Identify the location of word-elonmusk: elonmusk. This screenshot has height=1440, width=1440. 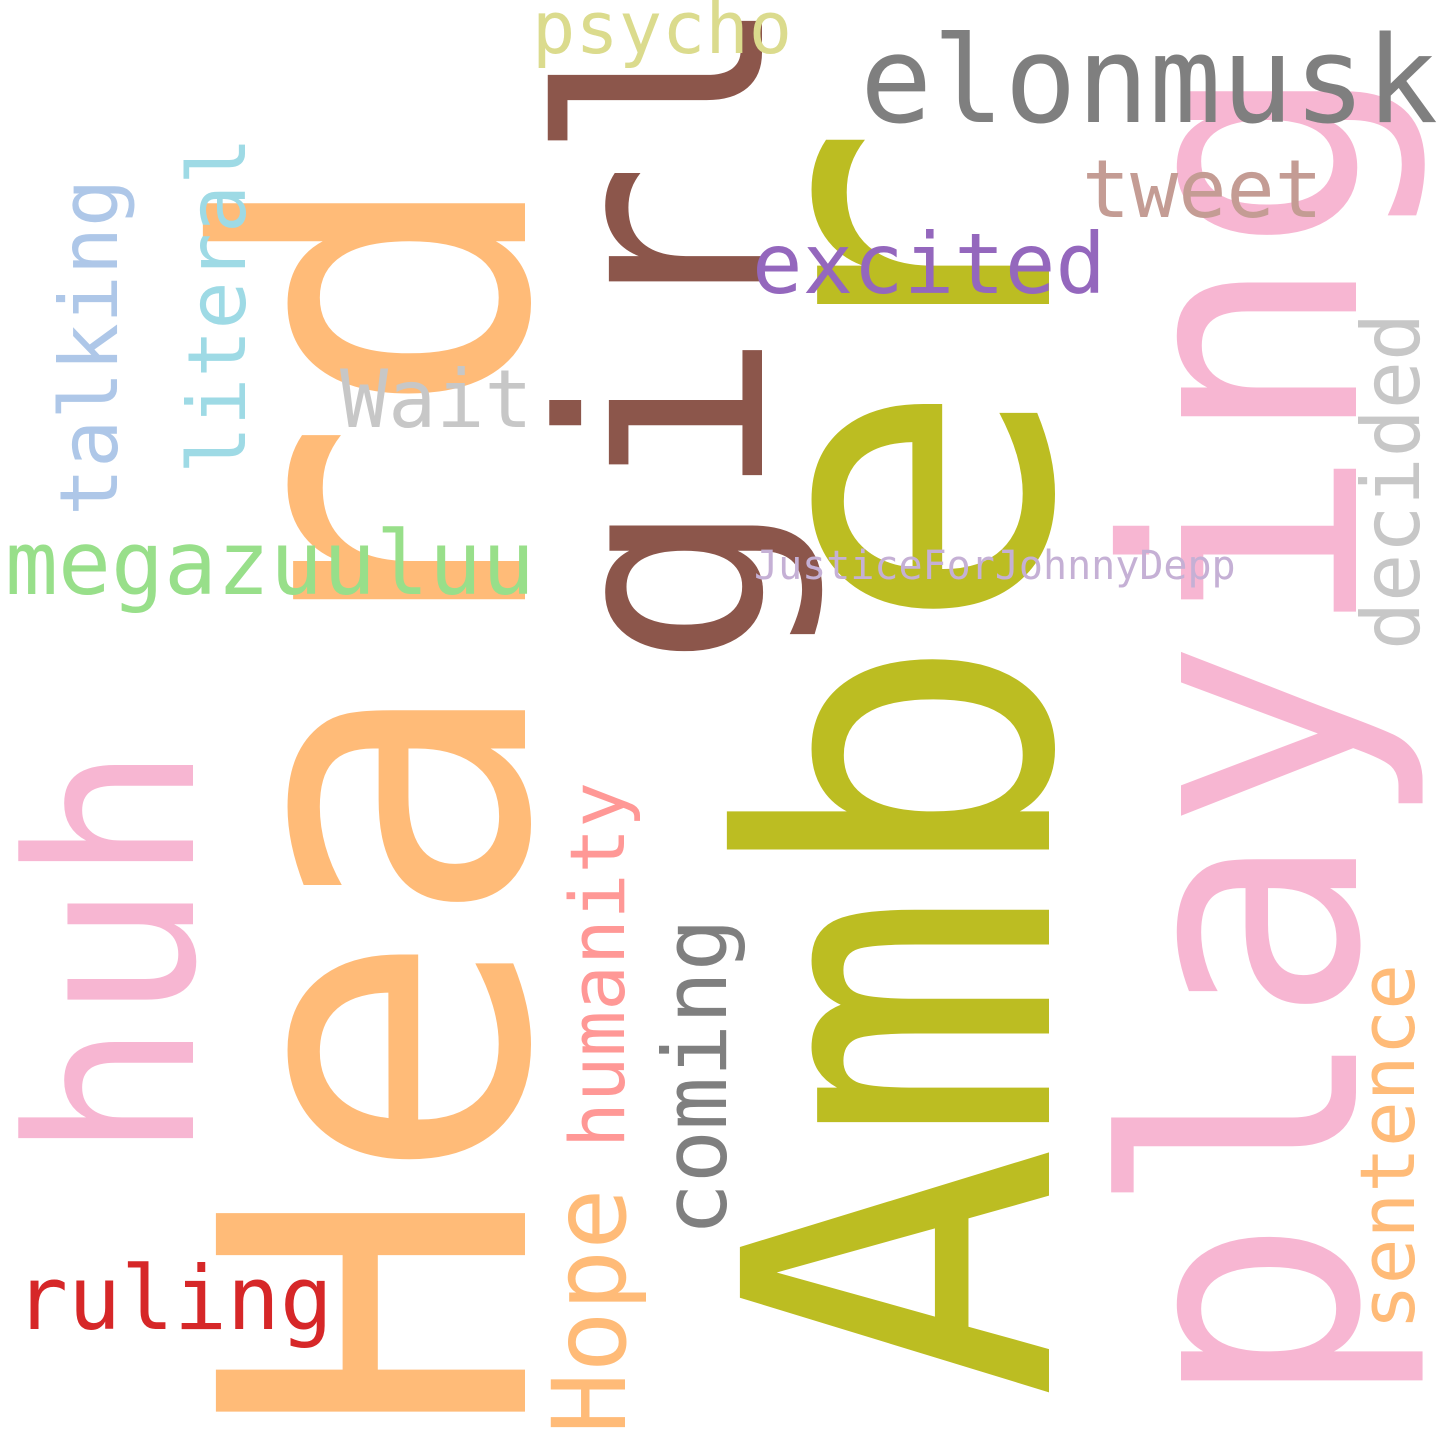
(1149, 81).